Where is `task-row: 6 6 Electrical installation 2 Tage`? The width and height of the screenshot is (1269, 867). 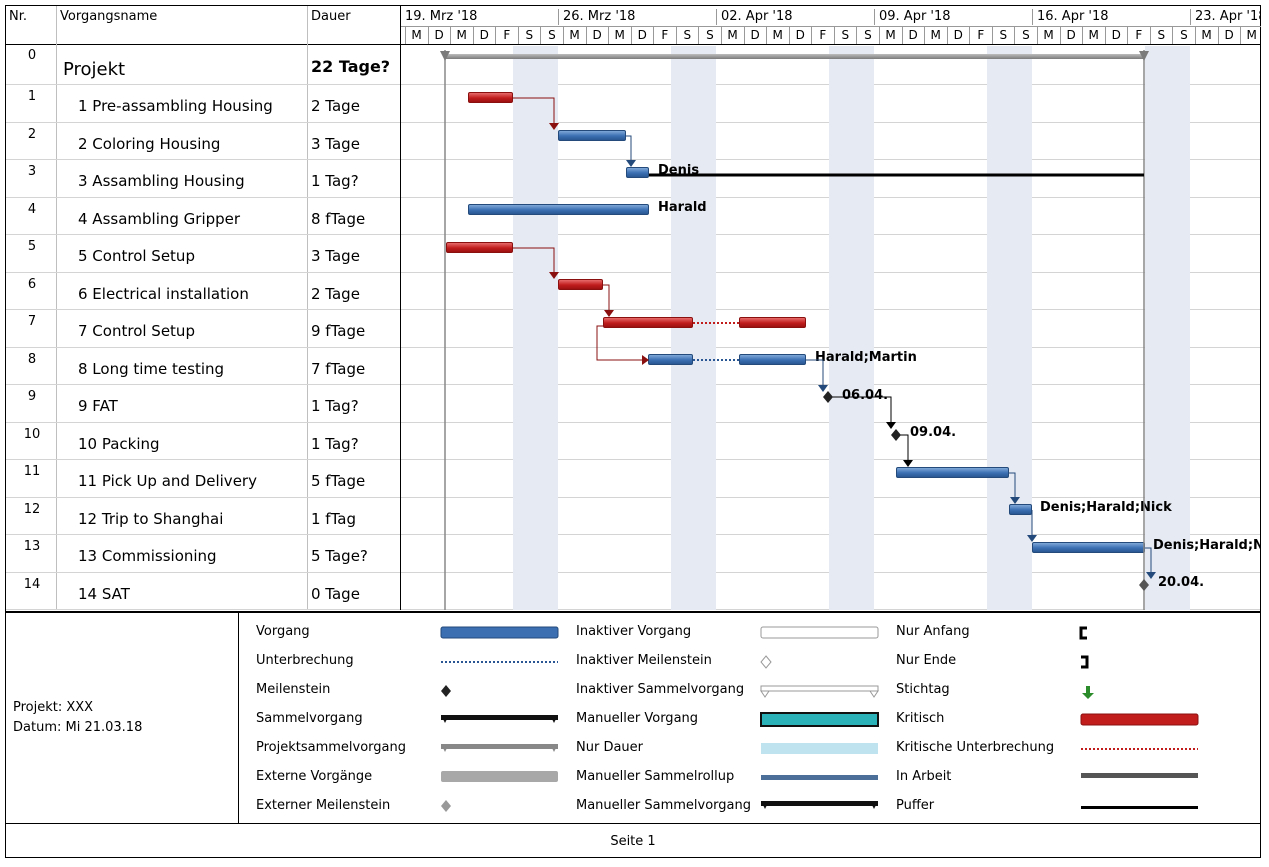 task-row: 6 6 Electrical installation 2 Tage is located at coordinates (633, 291).